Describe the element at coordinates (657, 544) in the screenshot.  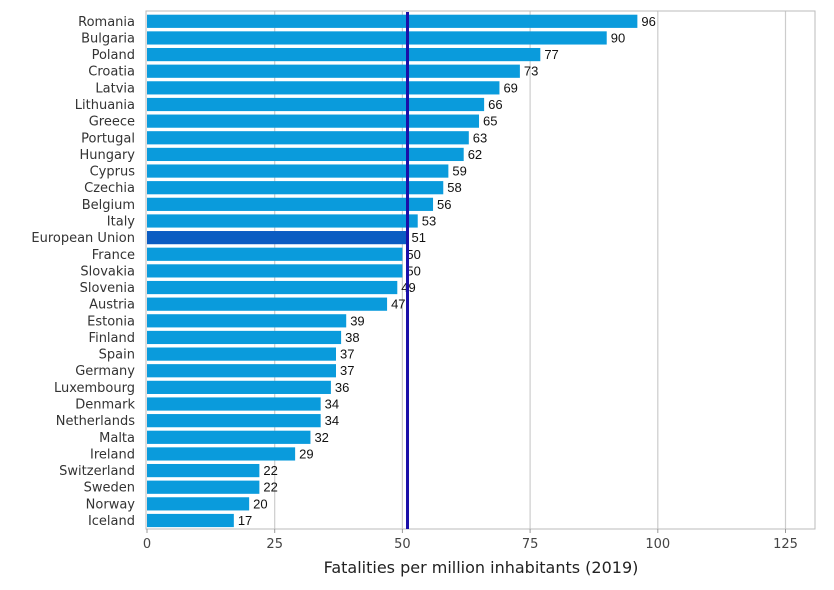
I see `x-tick-label: 100` at that location.